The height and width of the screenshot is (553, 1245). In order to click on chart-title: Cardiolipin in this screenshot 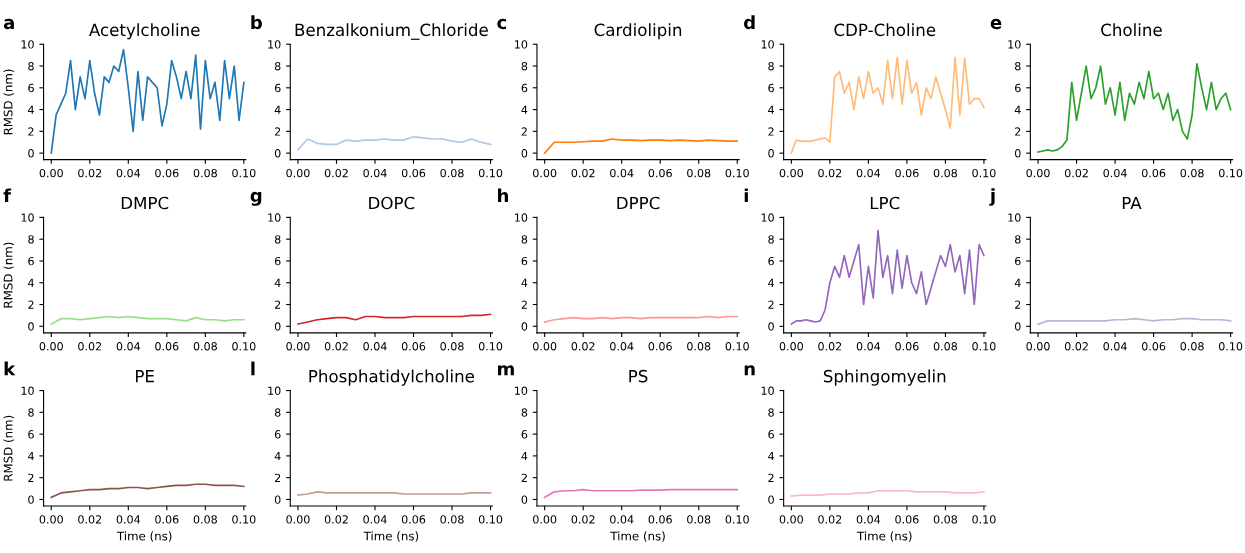, I will do `click(638, 31)`.